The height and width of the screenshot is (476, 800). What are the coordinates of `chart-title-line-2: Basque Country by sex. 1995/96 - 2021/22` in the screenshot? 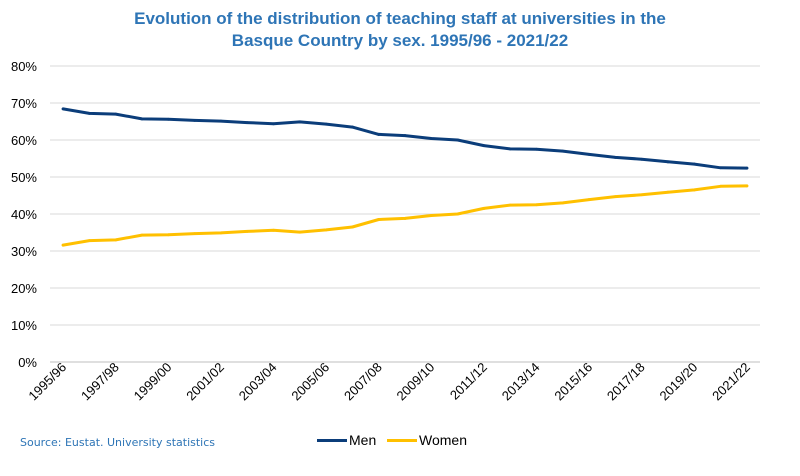 It's located at (400, 40).